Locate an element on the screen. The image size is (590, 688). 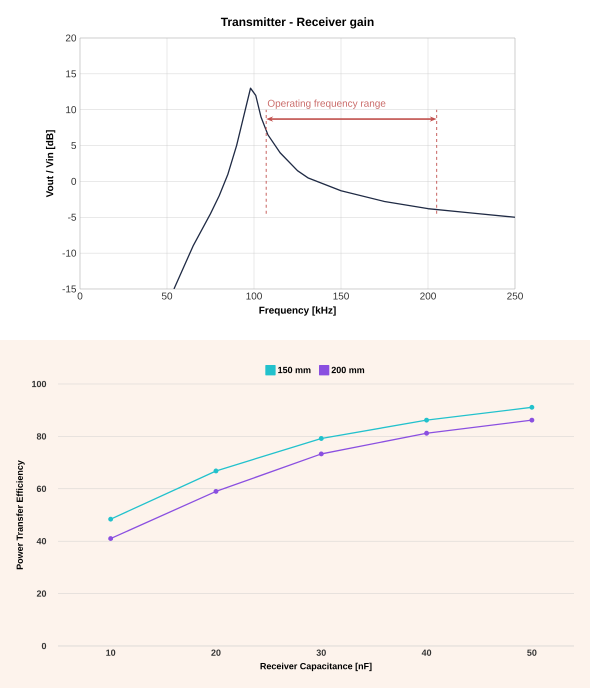
y-axis-title: Power Transfer Efficiency is located at coordinates (20, 515).